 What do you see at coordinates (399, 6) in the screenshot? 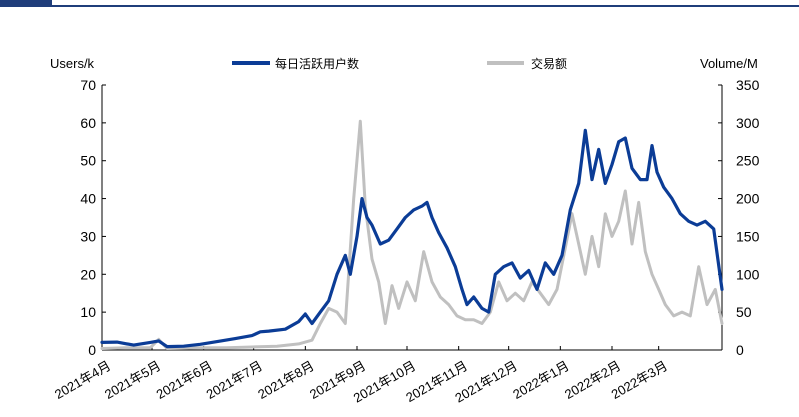
I see `header-rule` at bounding box center [399, 6].